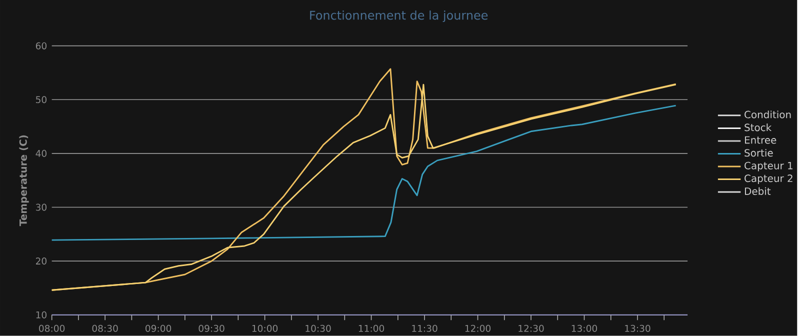  I want to click on x-tick-label: 11:30, so click(425, 328).